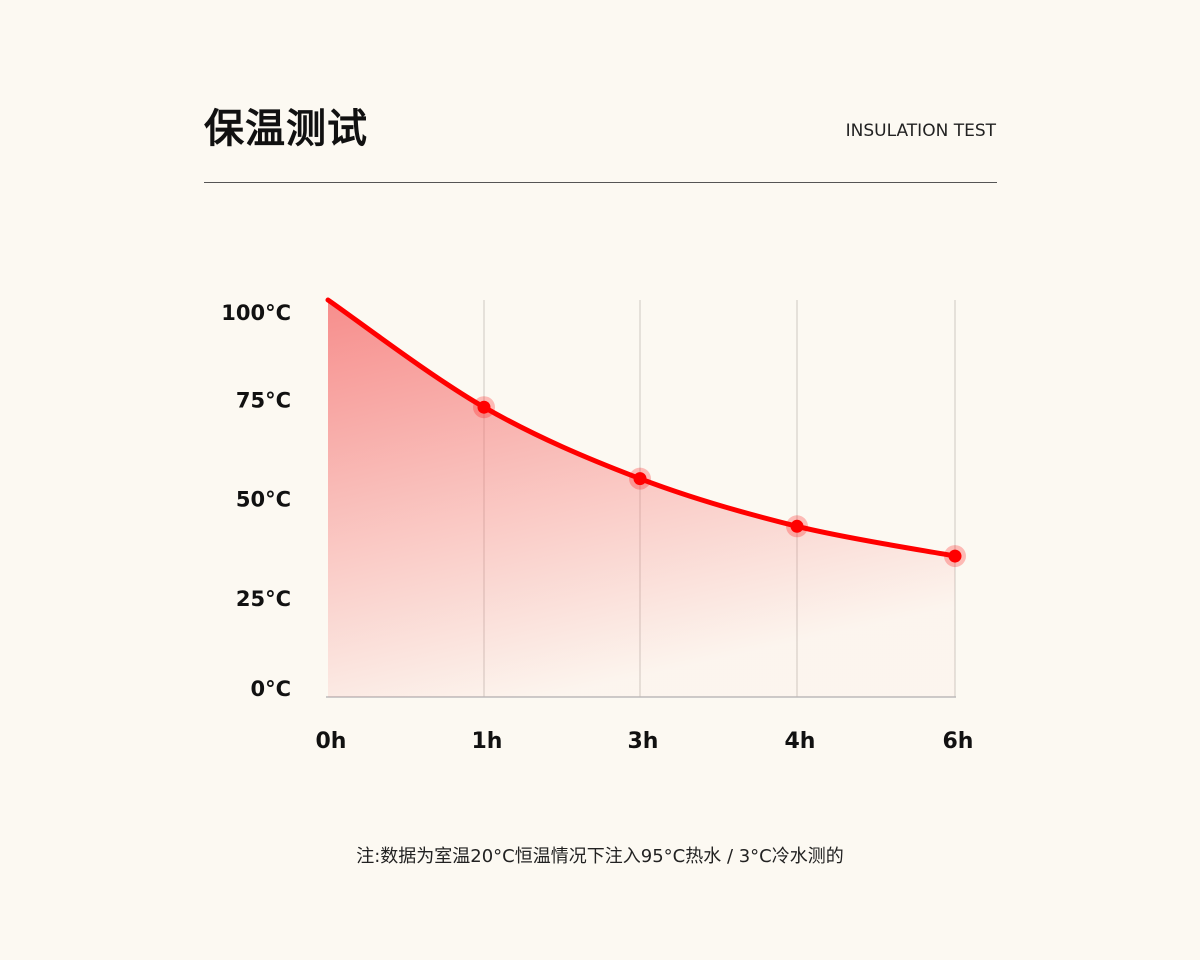  Describe the element at coordinates (331, 741) in the screenshot. I see `x-tick-label: 0h` at that location.